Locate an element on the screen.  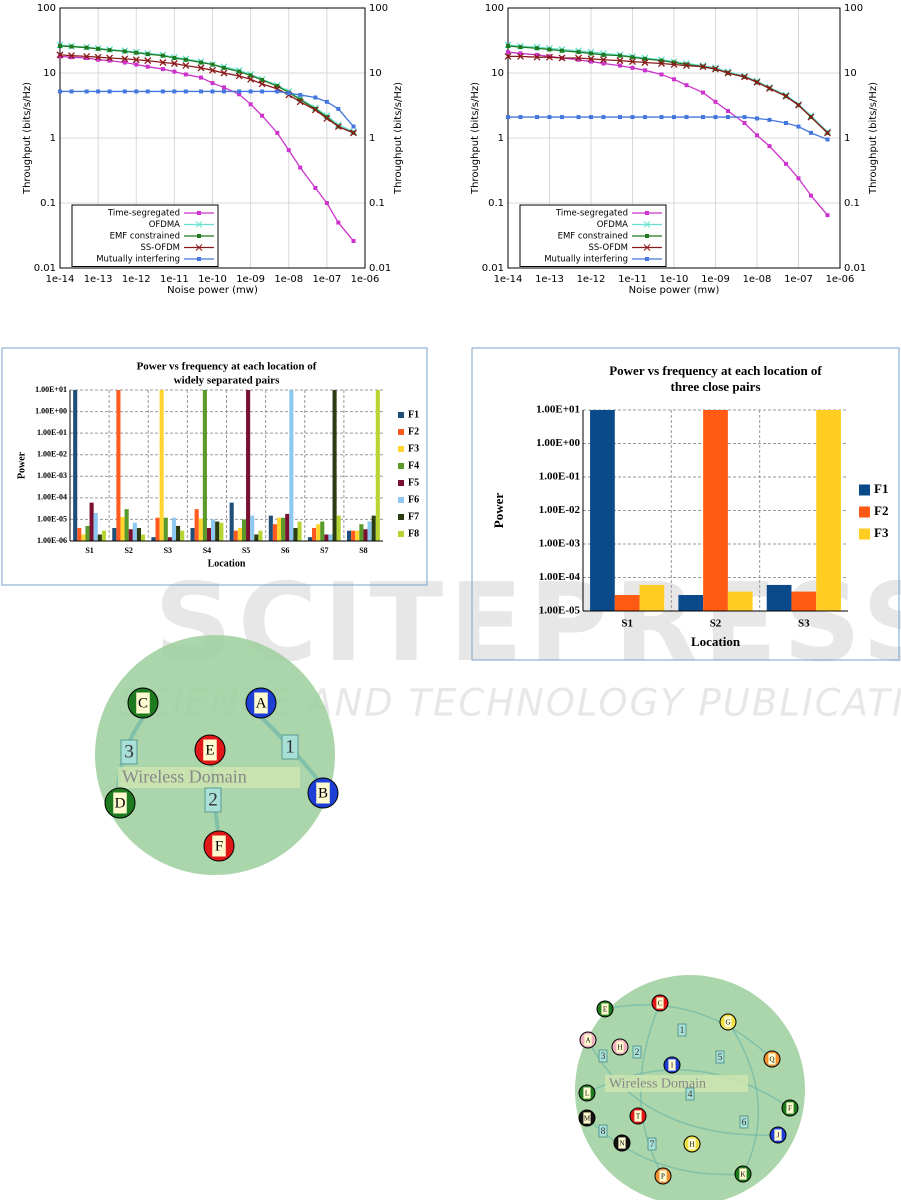
y-tick-label: 1.00E-01 is located at coordinates (559, 477).